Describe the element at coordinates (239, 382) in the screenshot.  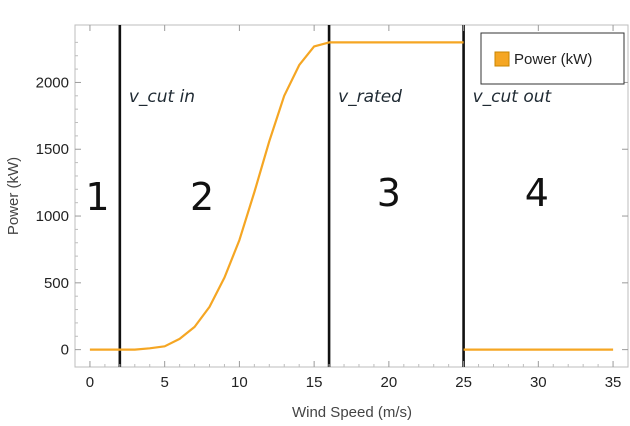
I see `x-tick-label: 10` at that location.